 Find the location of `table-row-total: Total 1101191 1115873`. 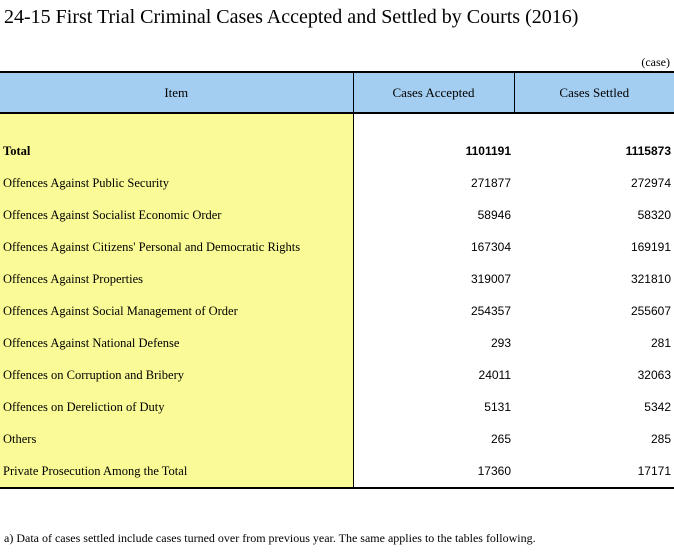

table-row-total: Total 1101191 1115873 is located at coordinates (337, 151).